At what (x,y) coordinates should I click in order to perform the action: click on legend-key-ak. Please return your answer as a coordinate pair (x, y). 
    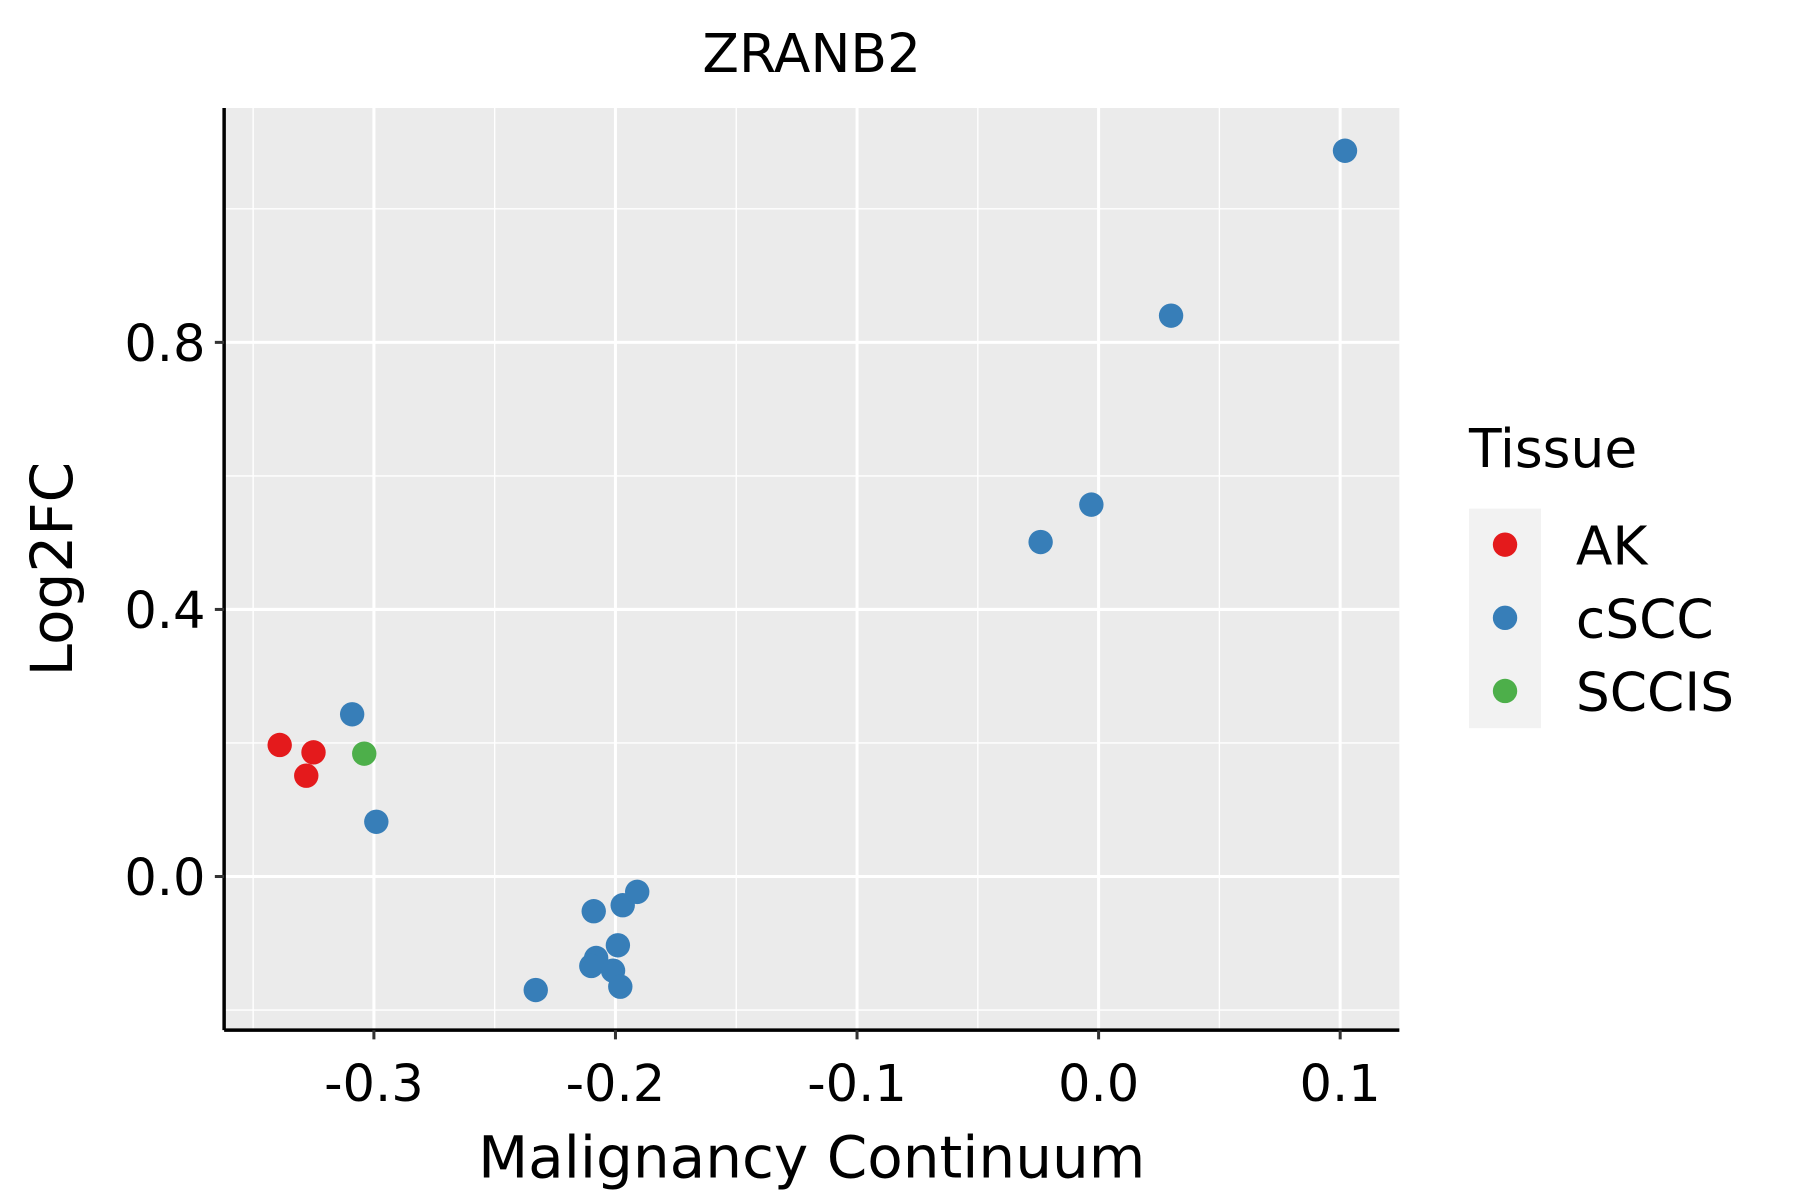
    Looking at the image, I should click on (1505, 544).